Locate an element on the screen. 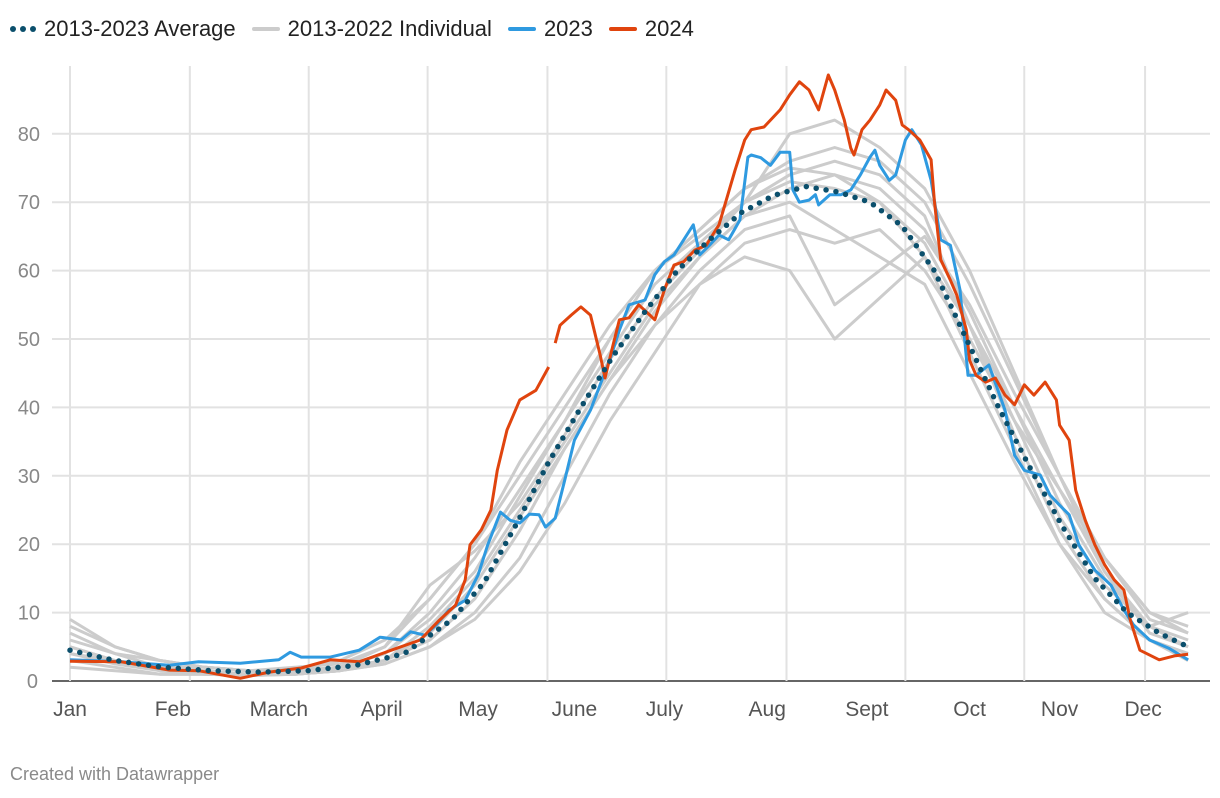 The width and height of the screenshot is (1220, 798). x-tick-label: March is located at coordinates (279, 709).